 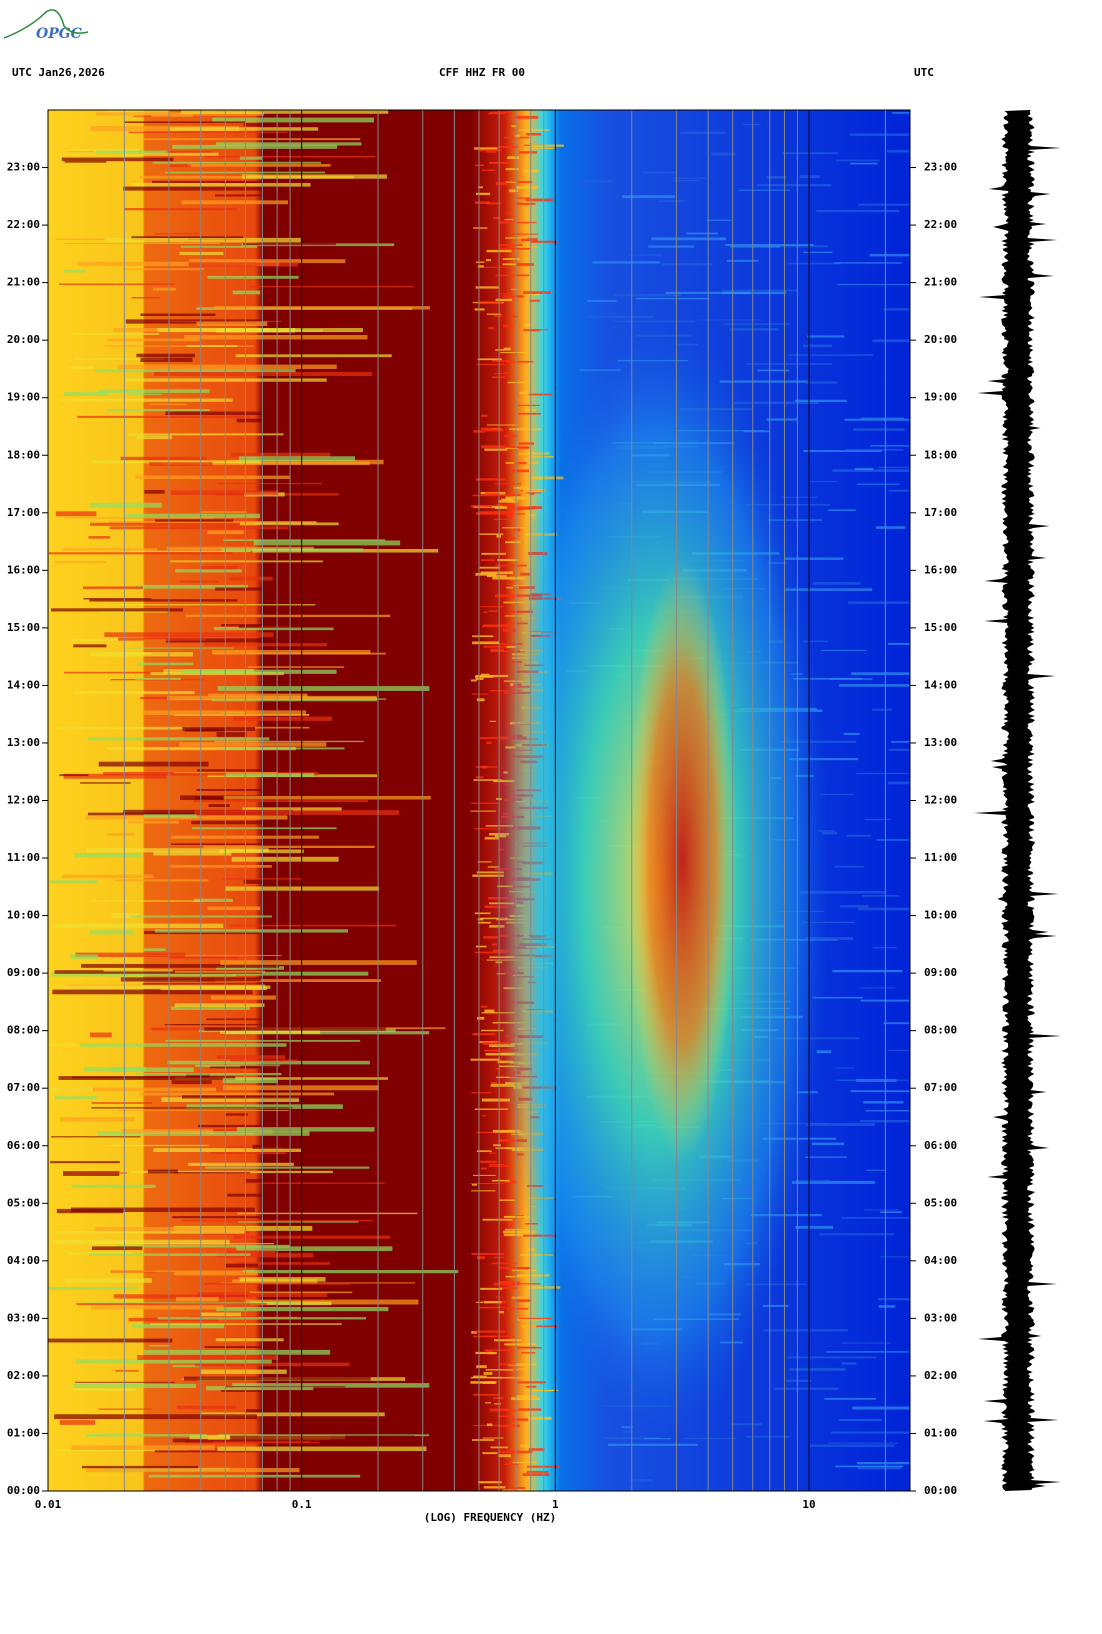 I want to click on y-tick-label: 23:00, so click(x=23, y=167).